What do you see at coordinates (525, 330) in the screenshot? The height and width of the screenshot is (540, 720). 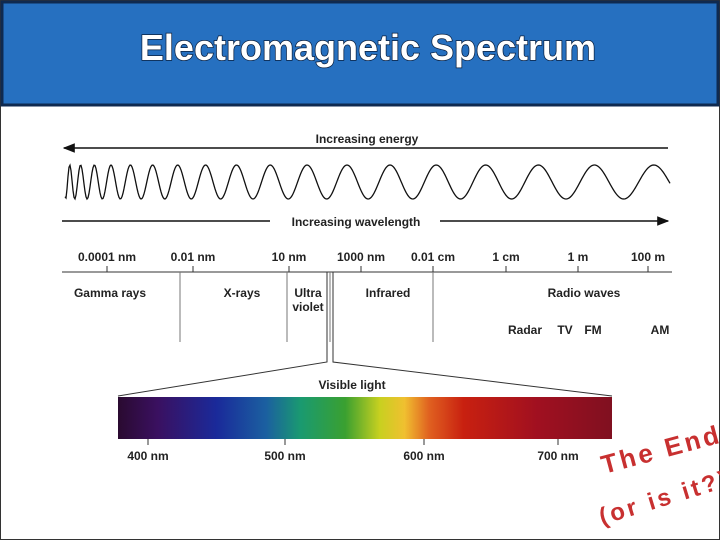 I see `band-label: Radar` at bounding box center [525, 330].